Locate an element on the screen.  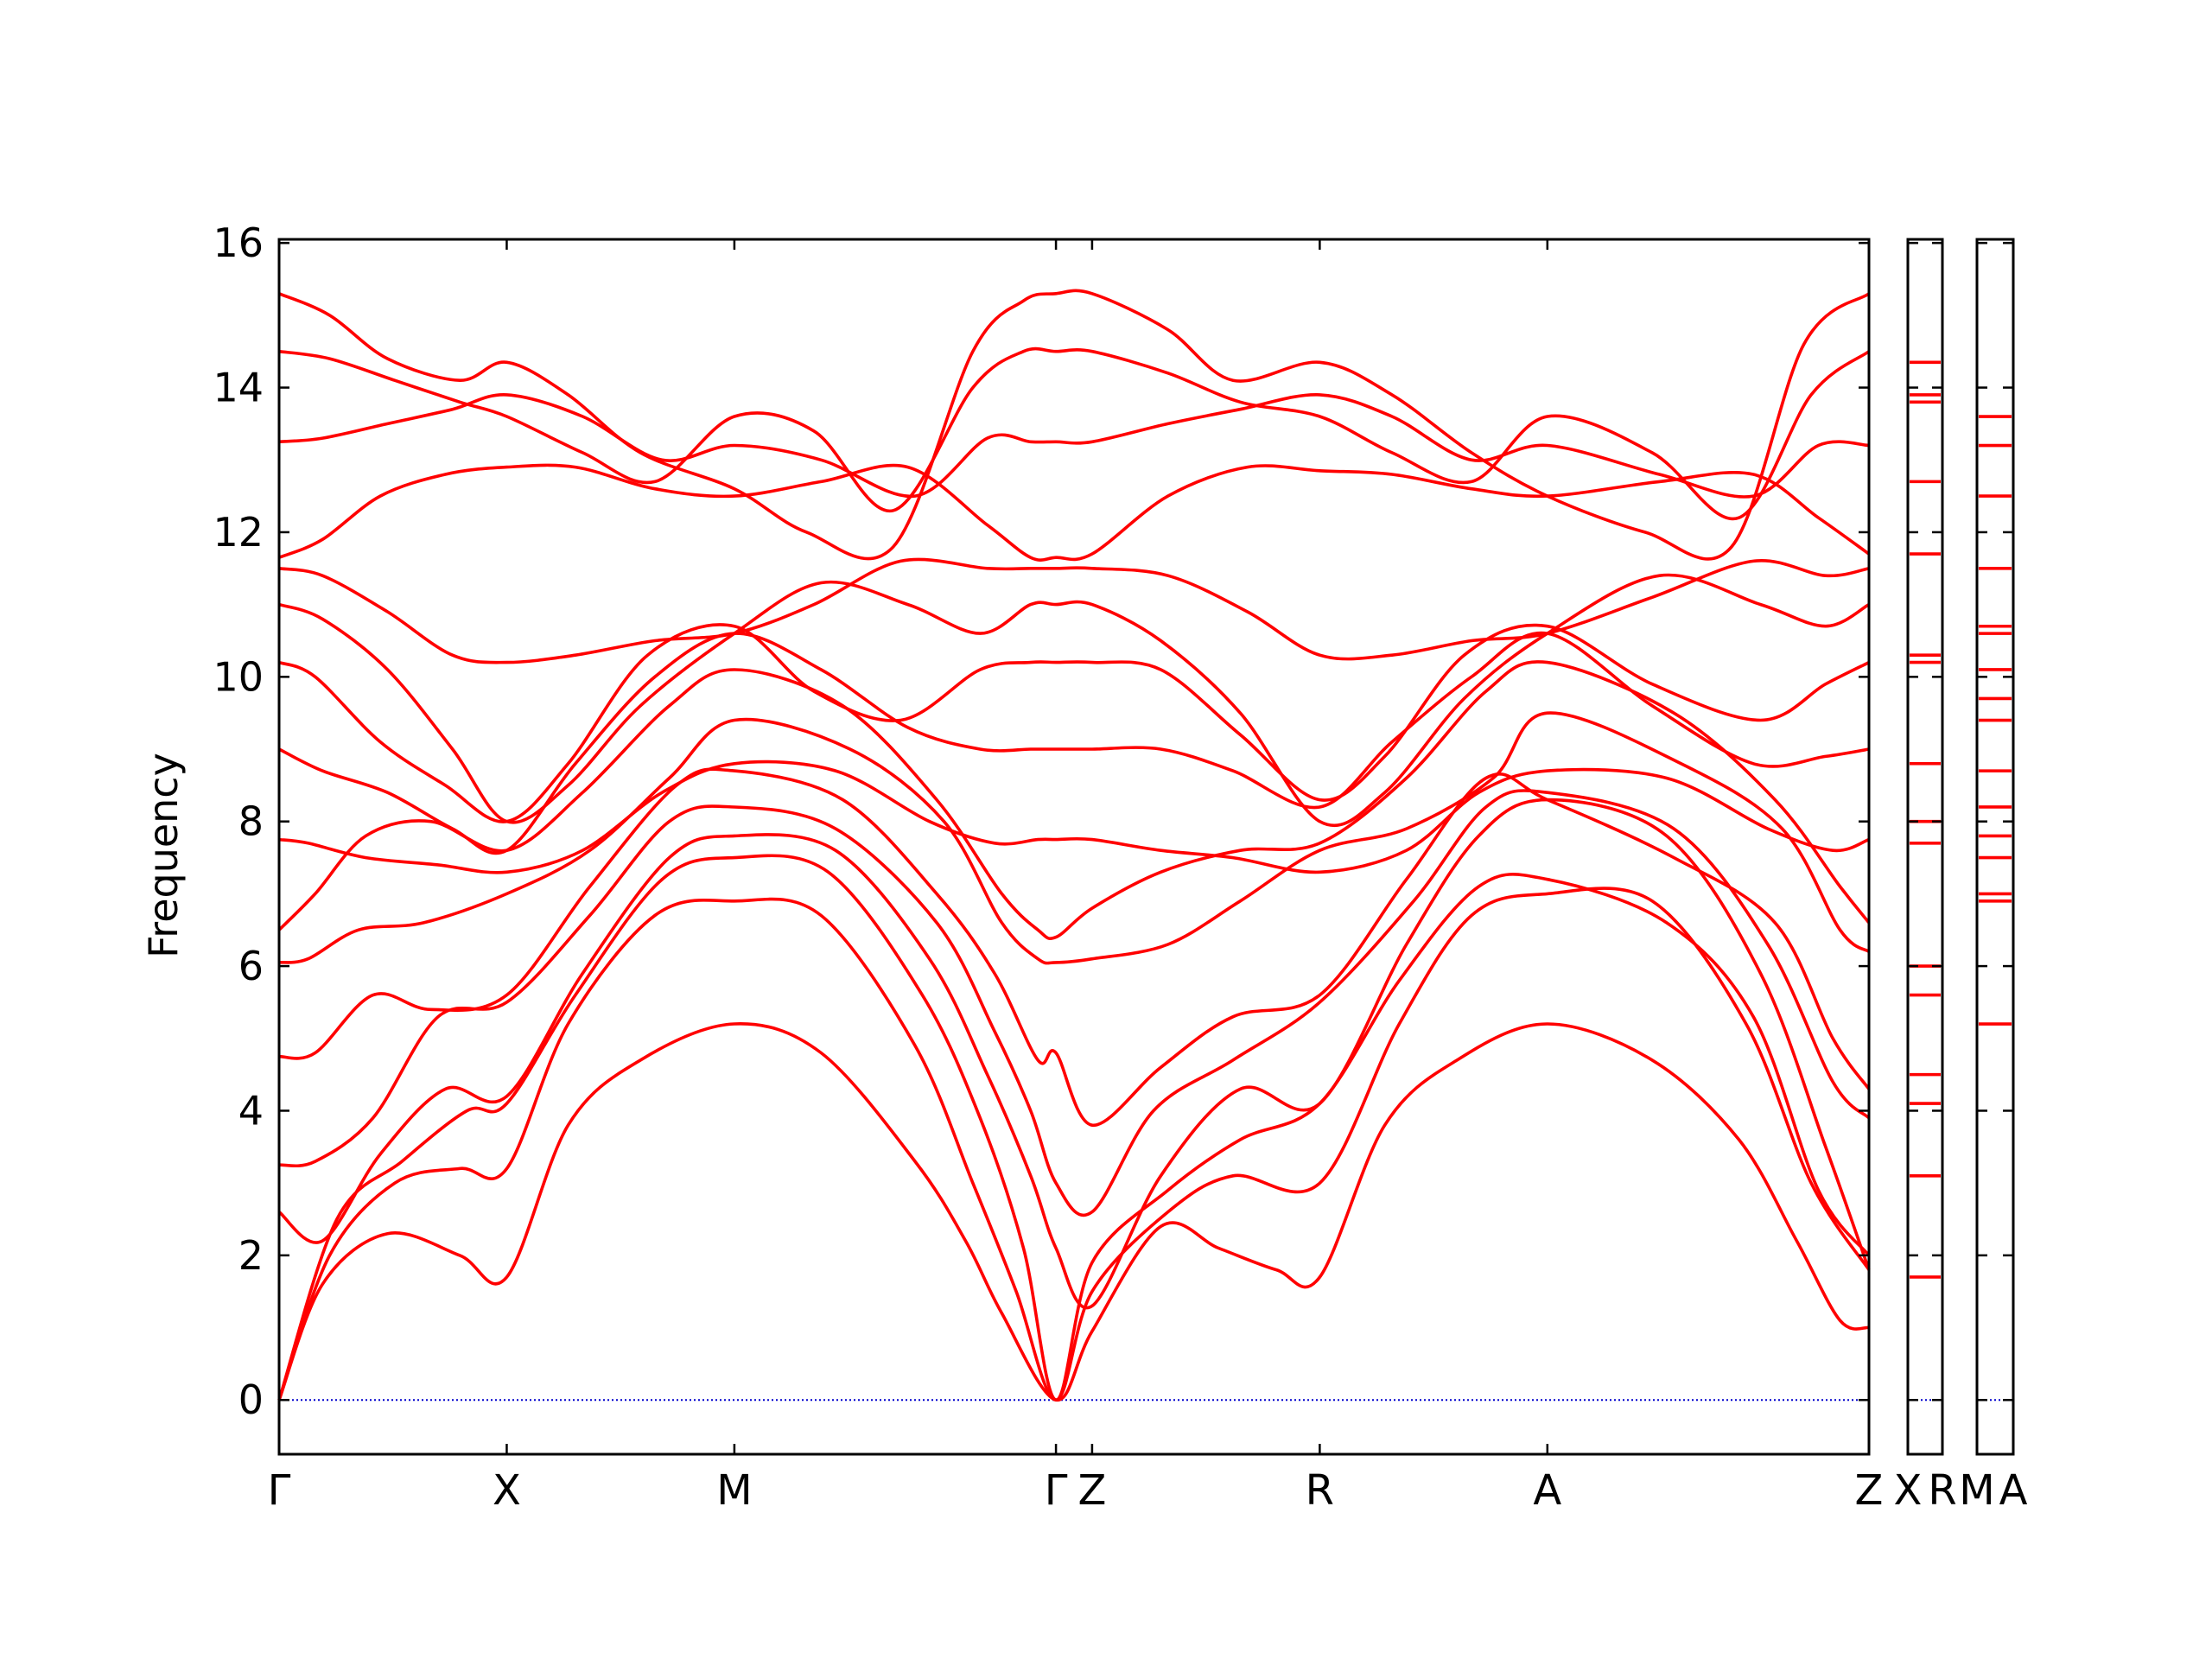
y-tick-label: 2 is located at coordinates (251, 1255).